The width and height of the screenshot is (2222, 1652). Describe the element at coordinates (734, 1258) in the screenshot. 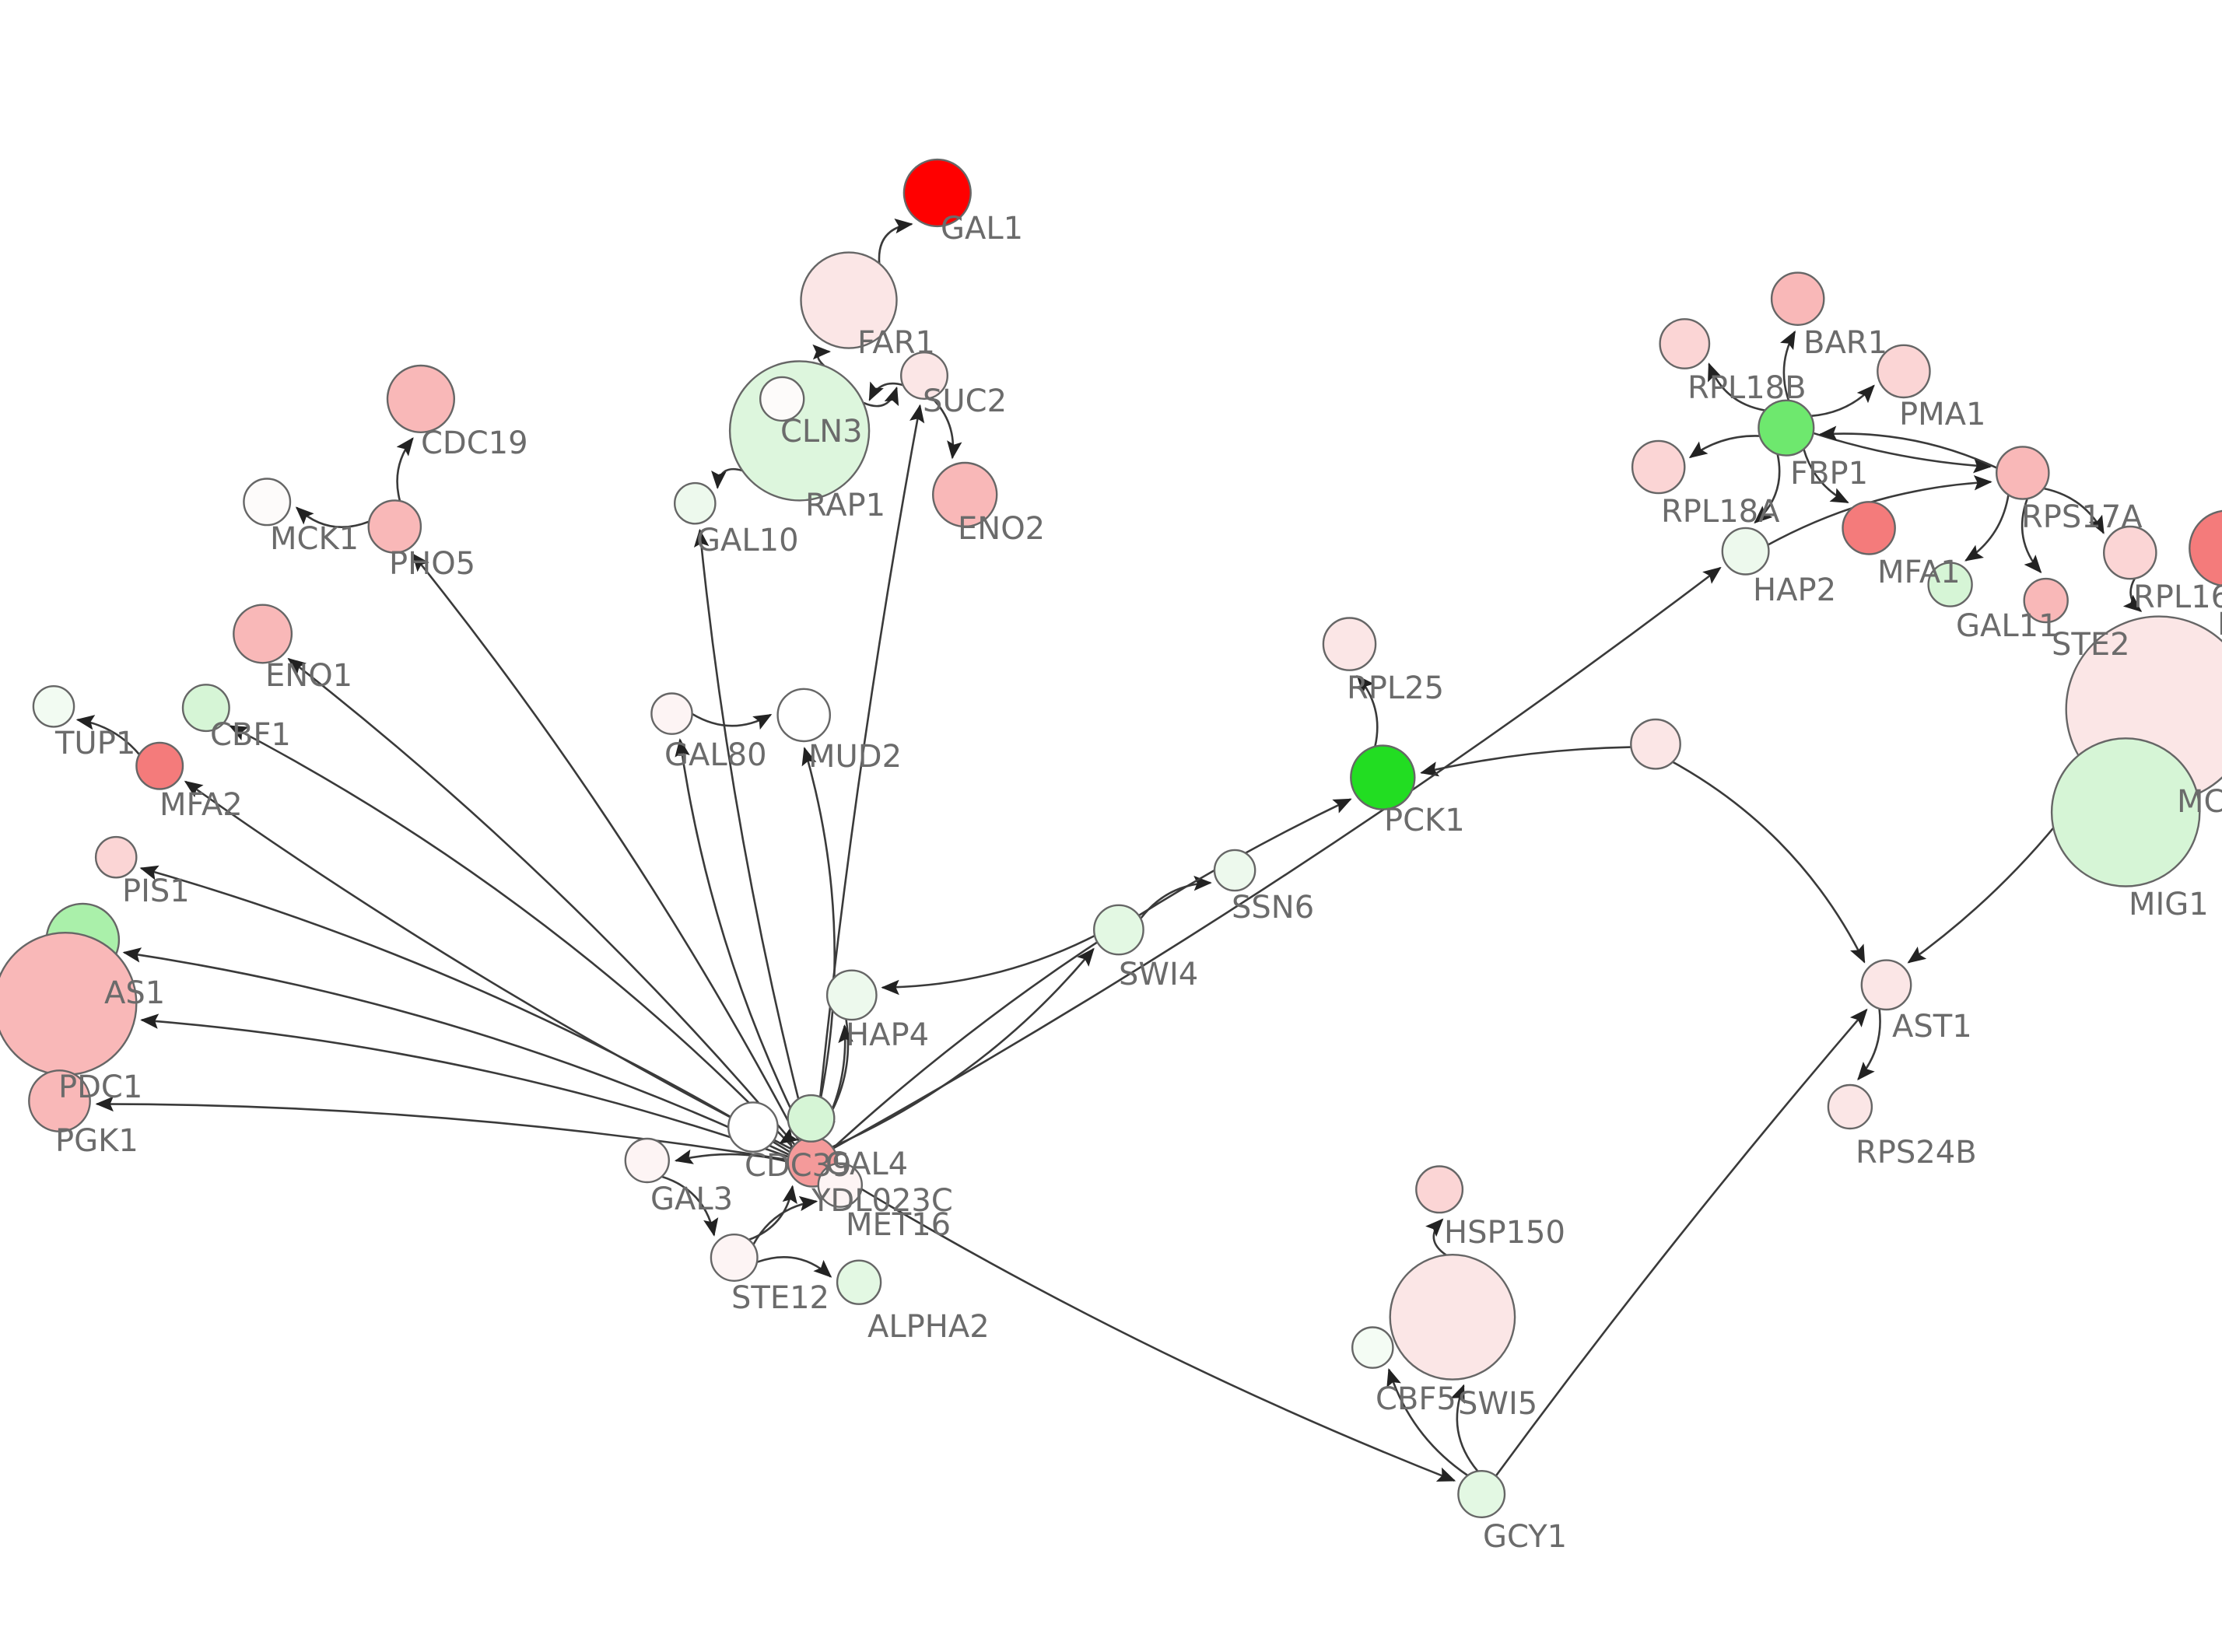

I see `node-ste12` at that location.